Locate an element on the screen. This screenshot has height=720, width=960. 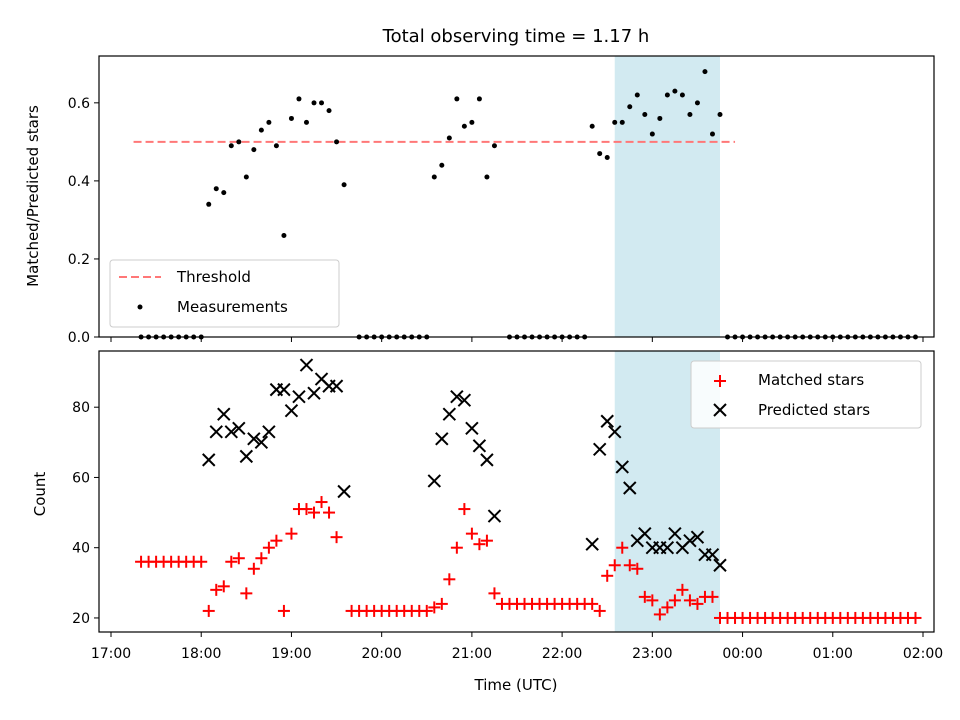
top-y-tick-label: 0.2 is located at coordinates (79, 260).